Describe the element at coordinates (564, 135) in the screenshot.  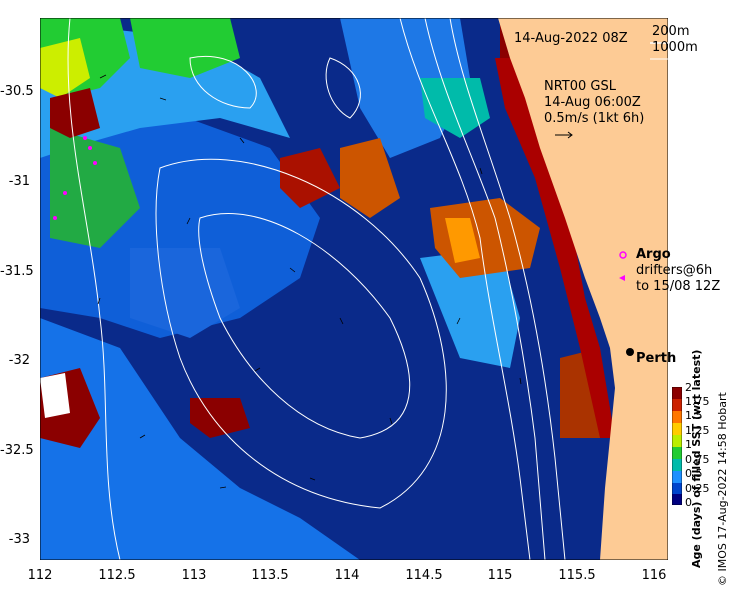
I see `scale-arrow-icon` at that location.